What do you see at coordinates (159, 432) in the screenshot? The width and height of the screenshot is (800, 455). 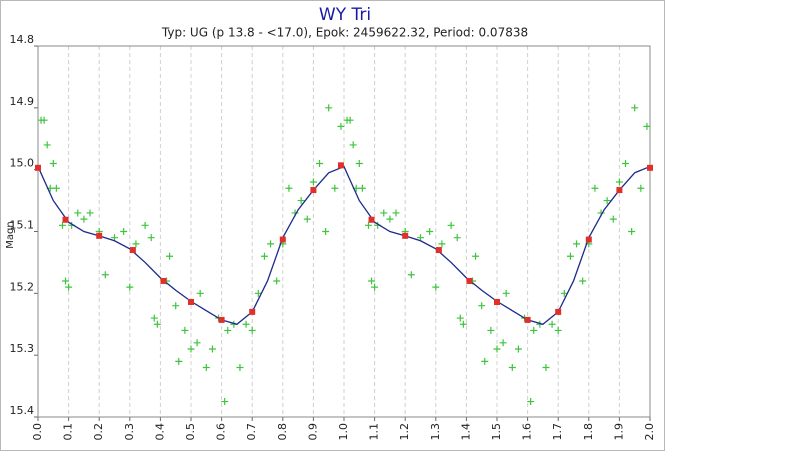 I see `x-tick-label: 0.4` at bounding box center [159, 432].